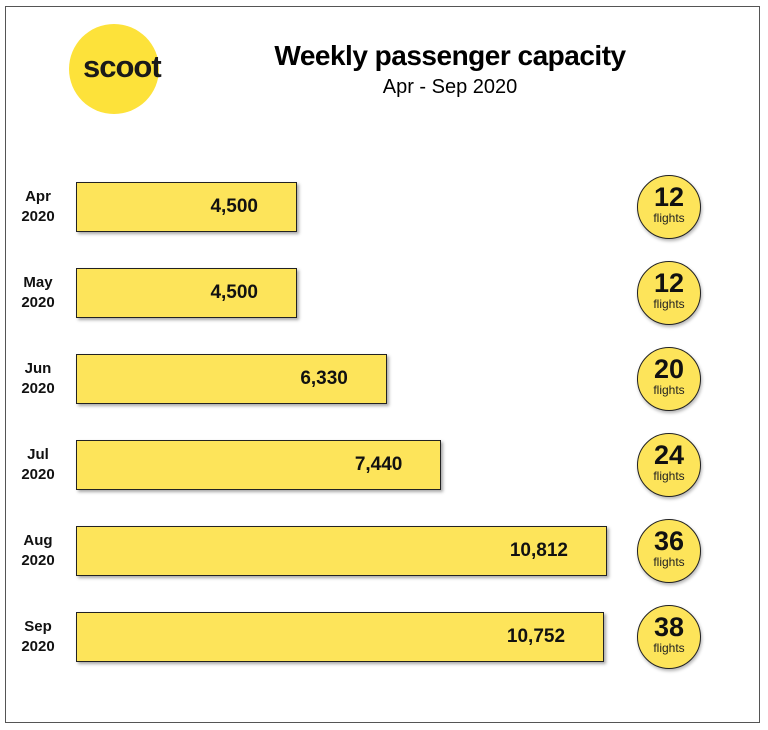 The image size is (768, 730). I want to click on bar-value-label: 10,752, so click(536, 636).